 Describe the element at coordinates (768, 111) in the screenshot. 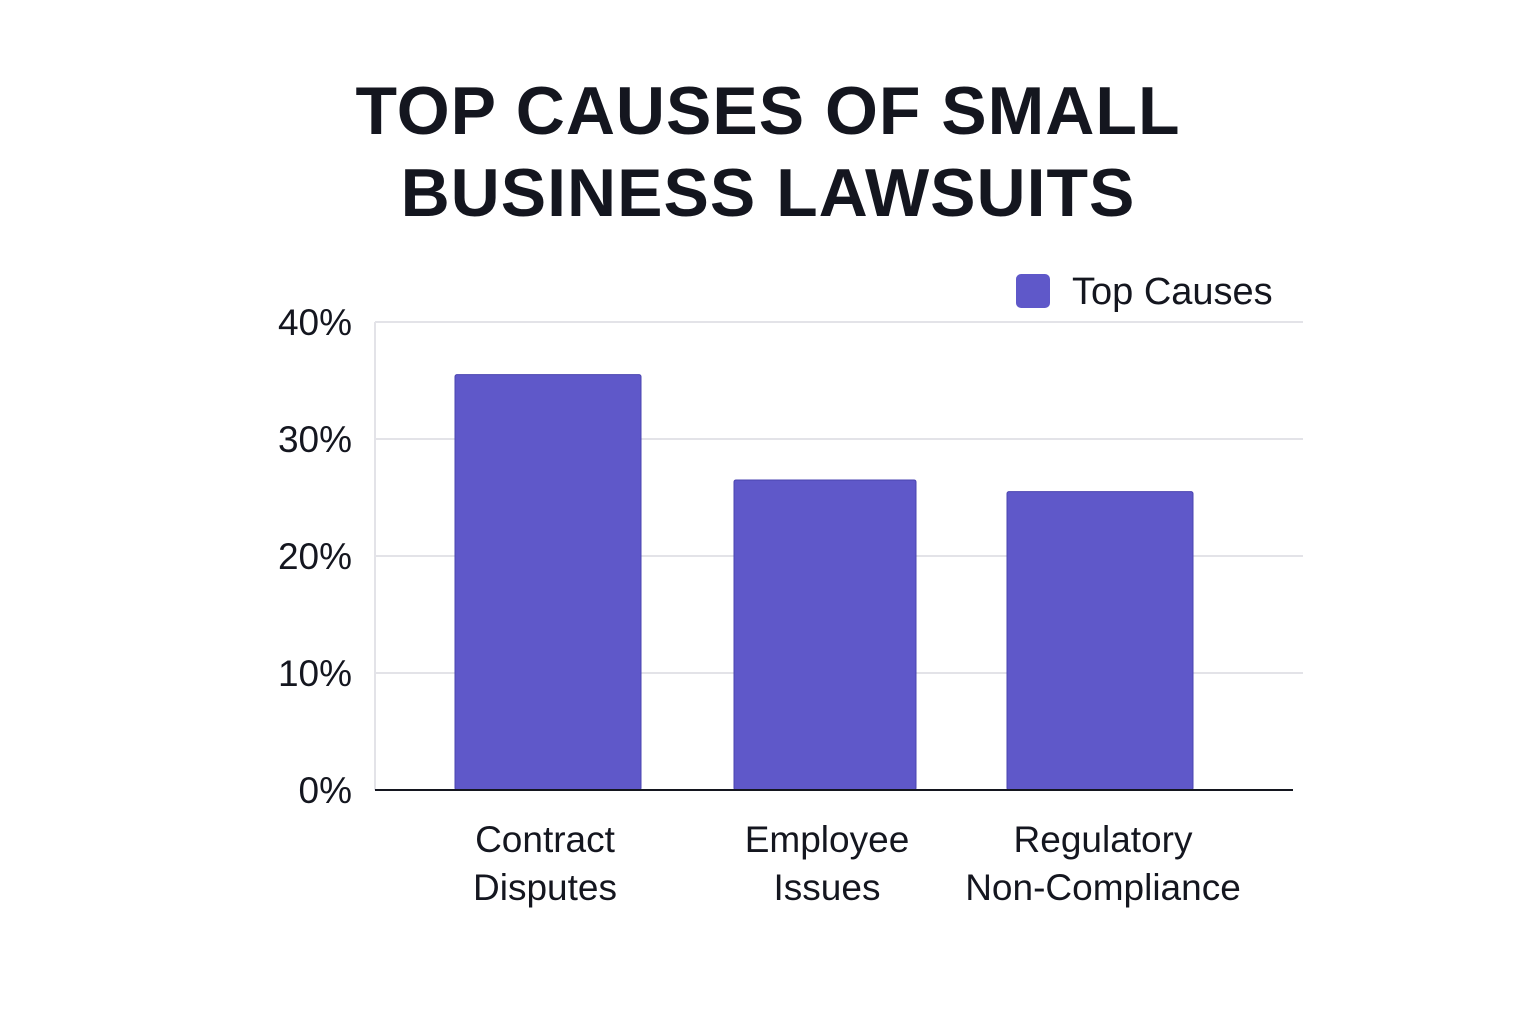

I see `chart-title-line-1: TOP CAUSES OF SMALL` at that location.